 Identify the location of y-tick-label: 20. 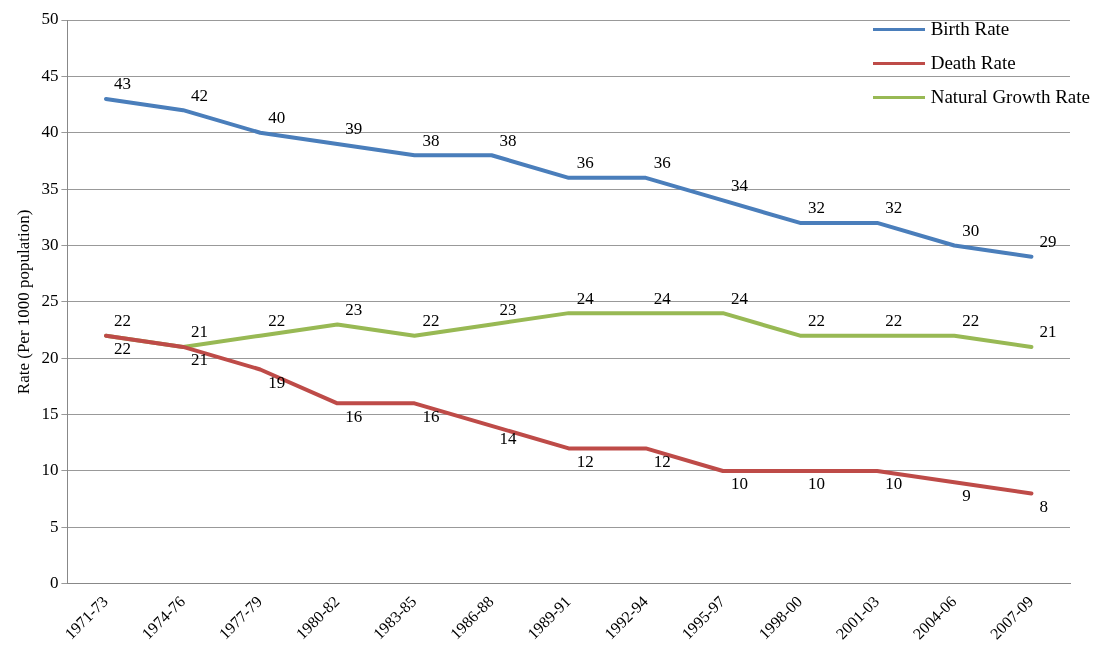
(50, 357).